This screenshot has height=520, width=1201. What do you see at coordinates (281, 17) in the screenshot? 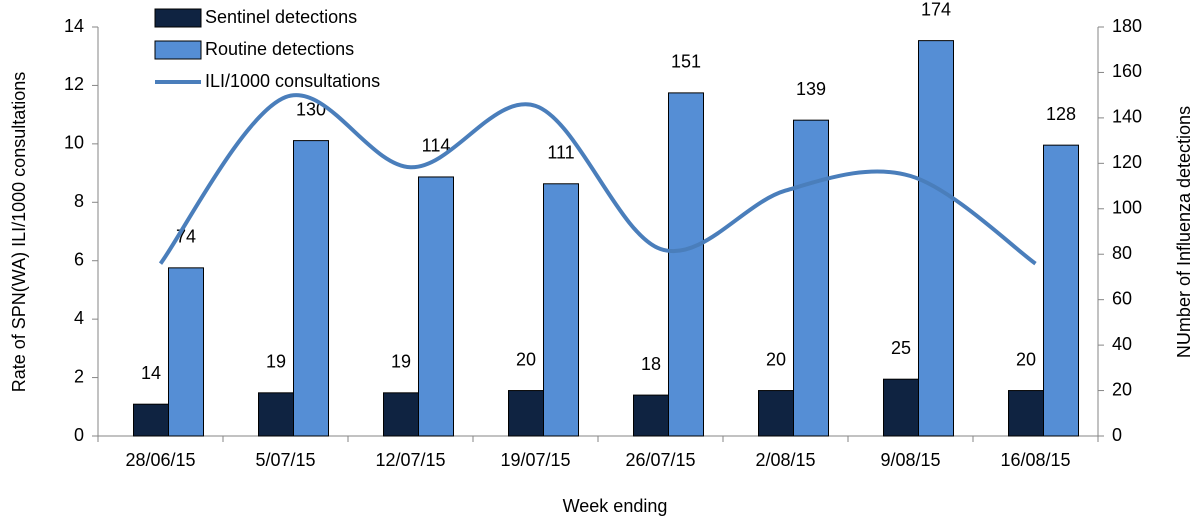
I see `legend-label: Sentinel detections` at bounding box center [281, 17].